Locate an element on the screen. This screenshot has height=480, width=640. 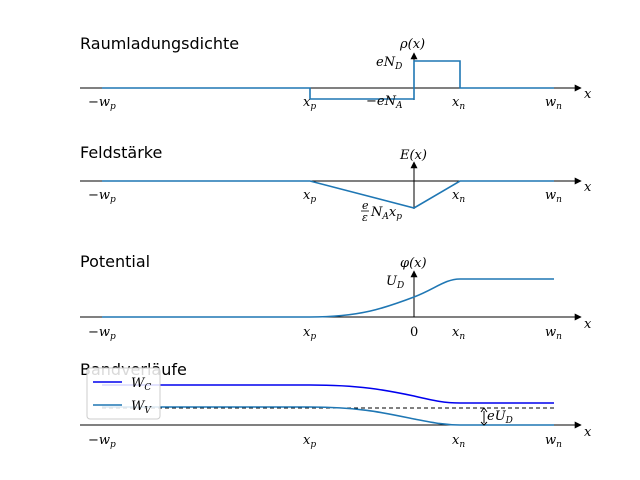
annot-rest: NAxp is located at coordinates (386, 213).